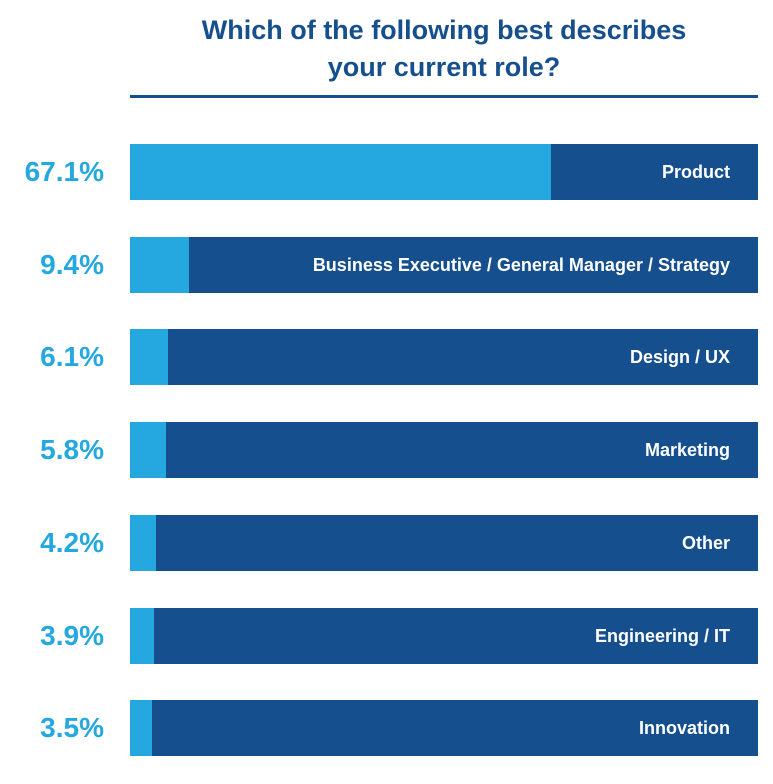  Describe the element at coordinates (695, 172) in the screenshot. I see `bar-category-label: Product` at that location.